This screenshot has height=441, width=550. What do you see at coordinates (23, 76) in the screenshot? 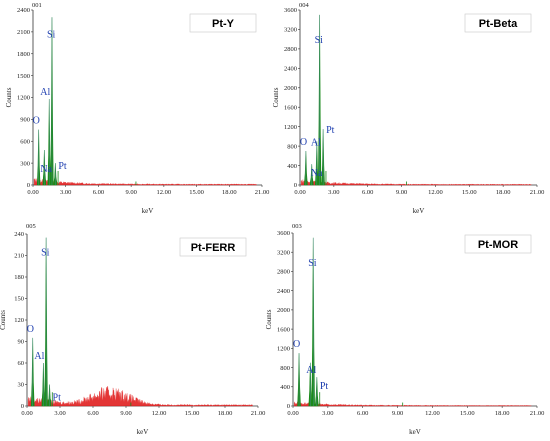
I see `y-tick-label: 1500` at bounding box center [23, 76].